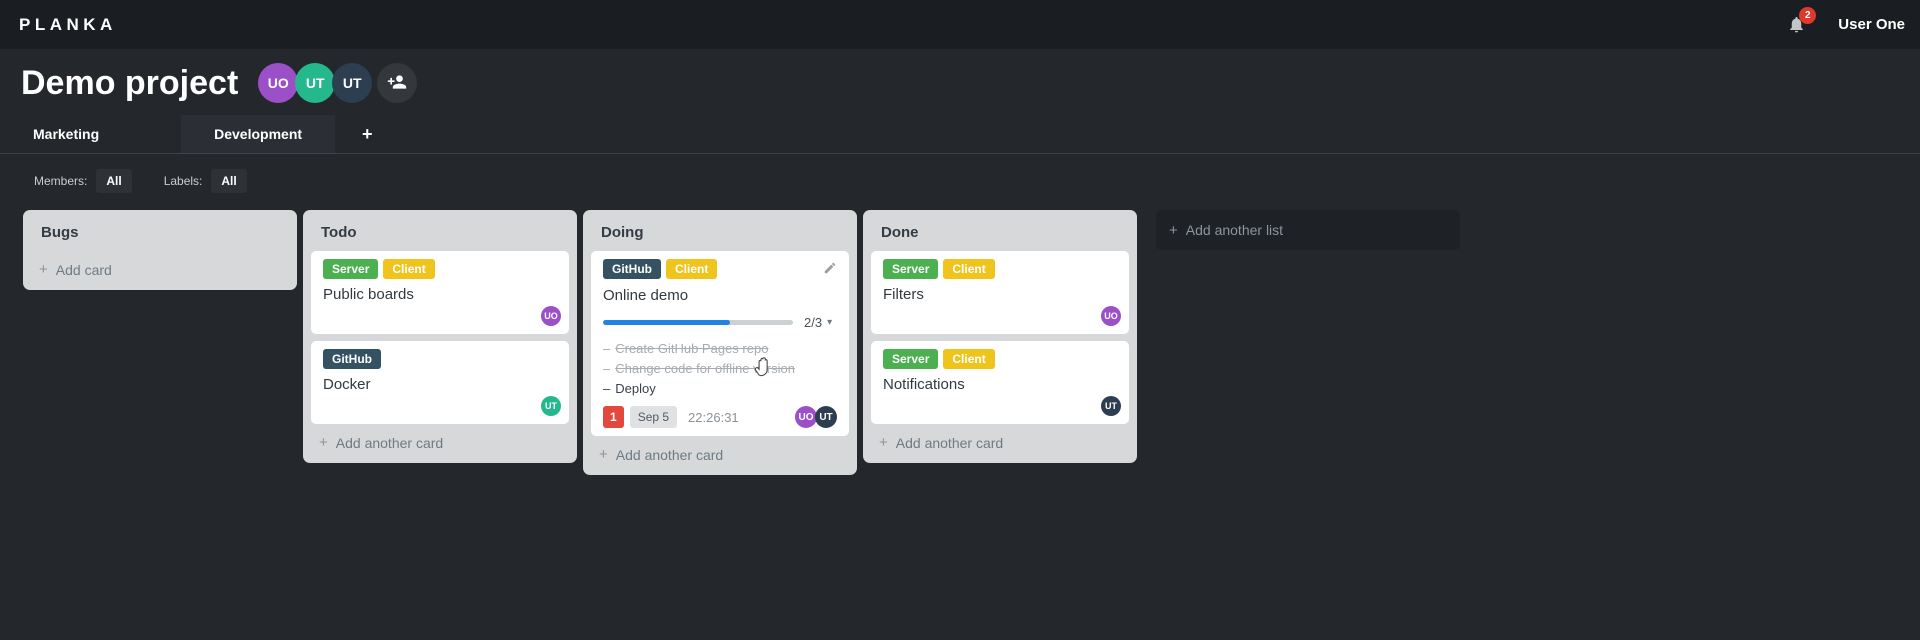 This screenshot has width=1920, height=640. What do you see at coordinates (130, 83) in the screenshot?
I see `page-title: Demo project` at bounding box center [130, 83].